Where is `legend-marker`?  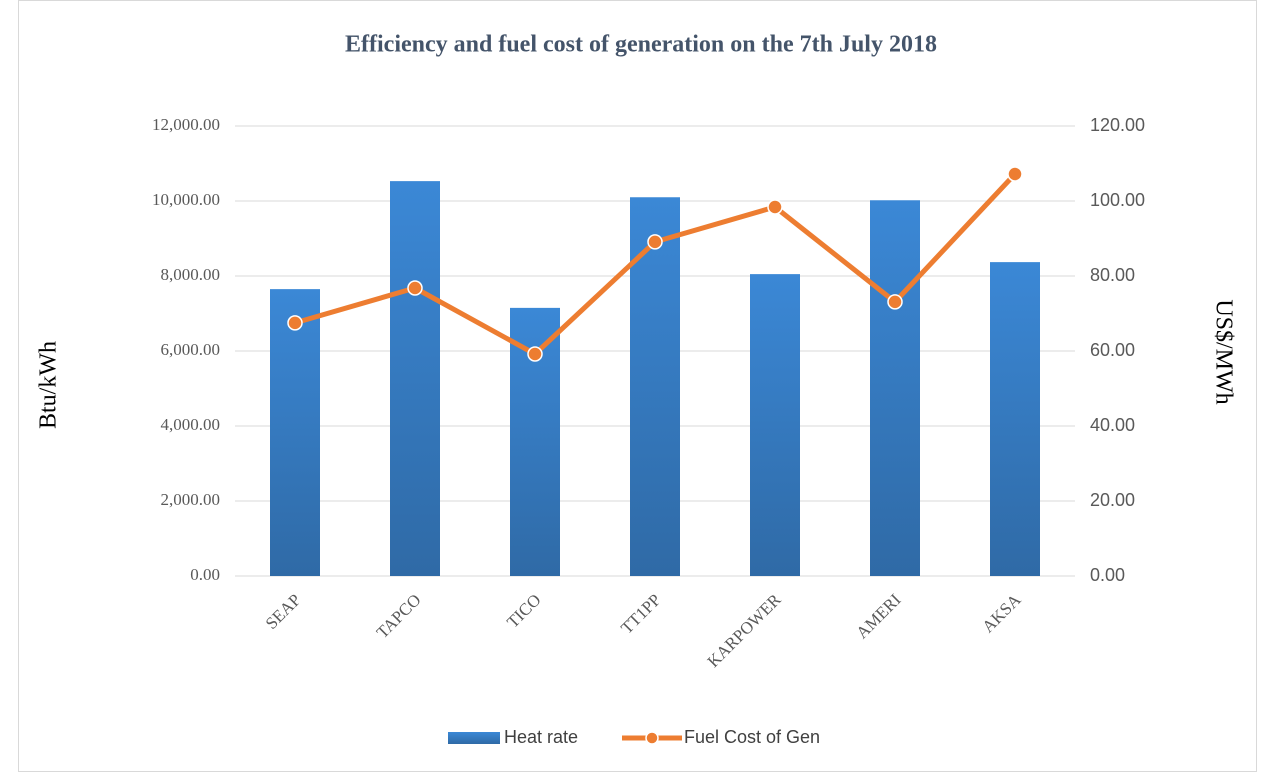
legend-marker is located at coordinates (652, 738).